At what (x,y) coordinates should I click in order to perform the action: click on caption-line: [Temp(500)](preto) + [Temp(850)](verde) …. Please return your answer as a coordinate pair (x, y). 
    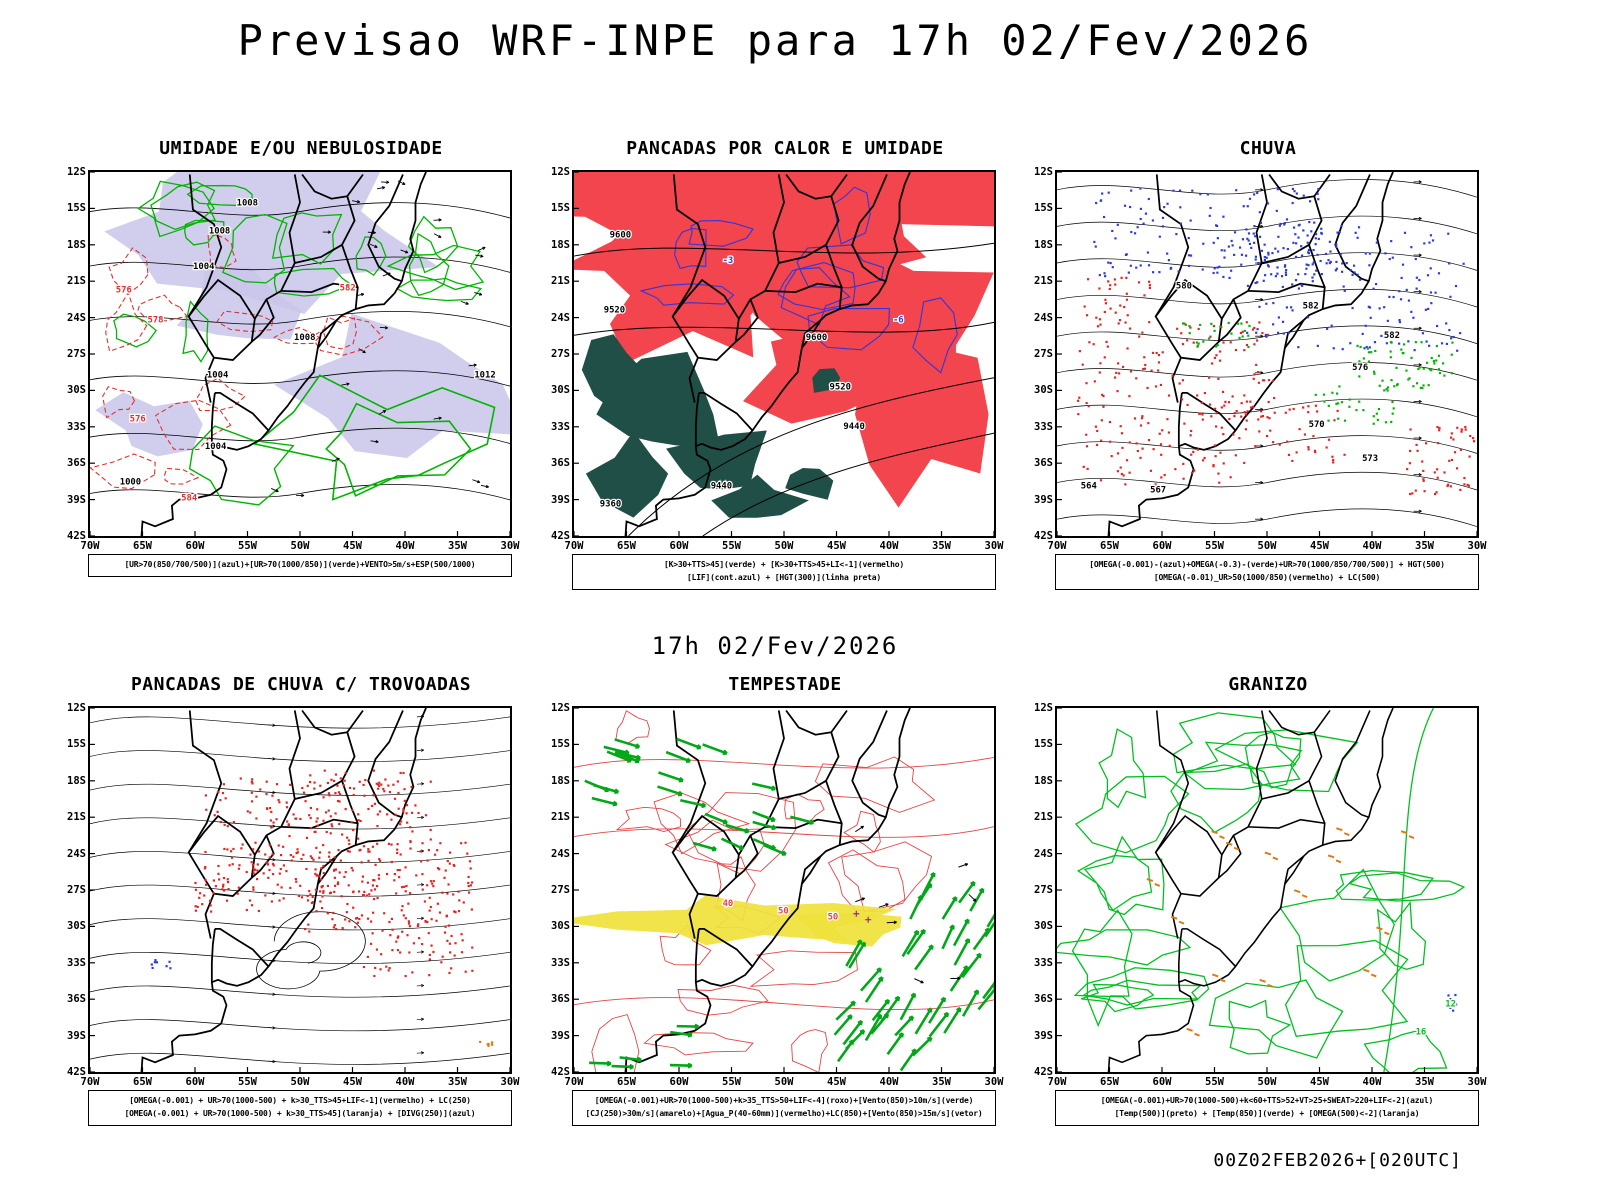
    Looking at the image, I should click on (1267, 1113).